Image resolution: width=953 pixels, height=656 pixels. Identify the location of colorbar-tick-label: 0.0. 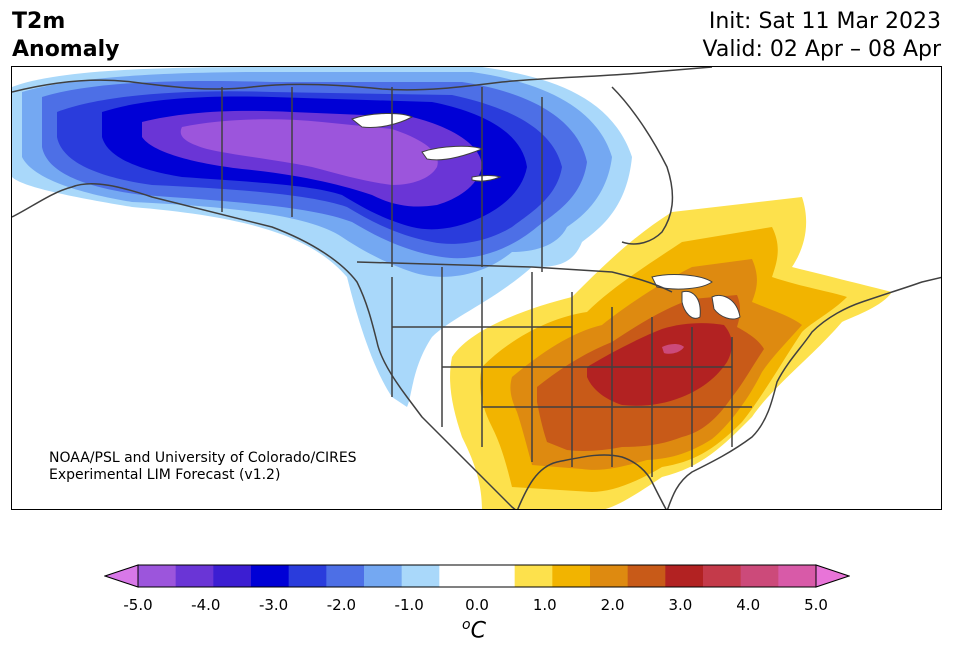
(477, 605).